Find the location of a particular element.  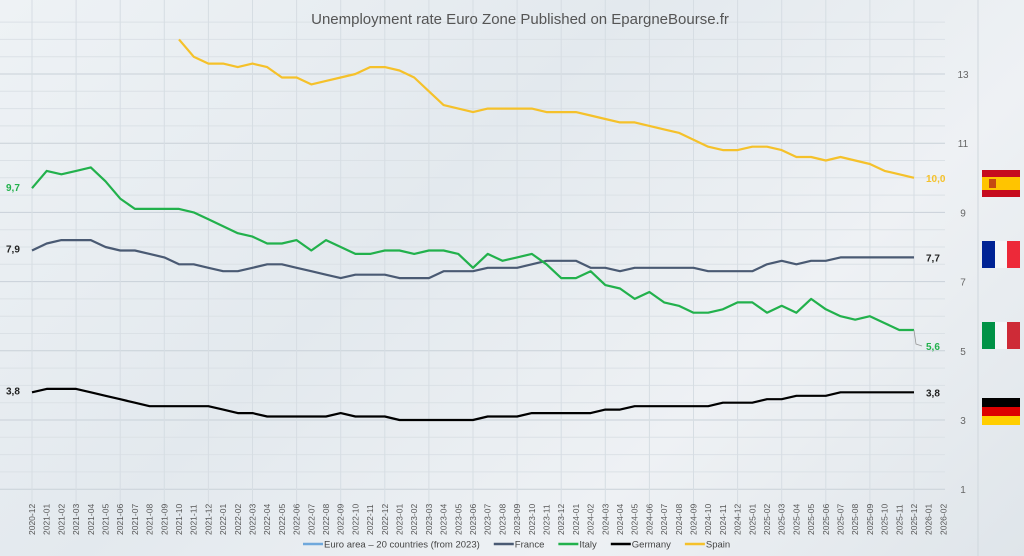

x-tick-label: 2025-04 is located at coordinates (796, 519).